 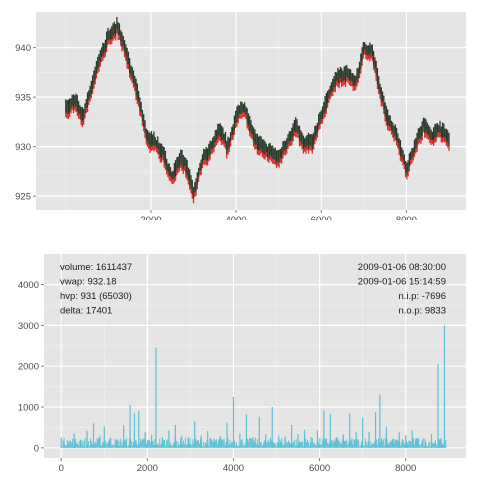 What do you see at coordinates (23, 48) in the screenshot?
I see `y-tick-label: 940` at bounding box center [23, 48].